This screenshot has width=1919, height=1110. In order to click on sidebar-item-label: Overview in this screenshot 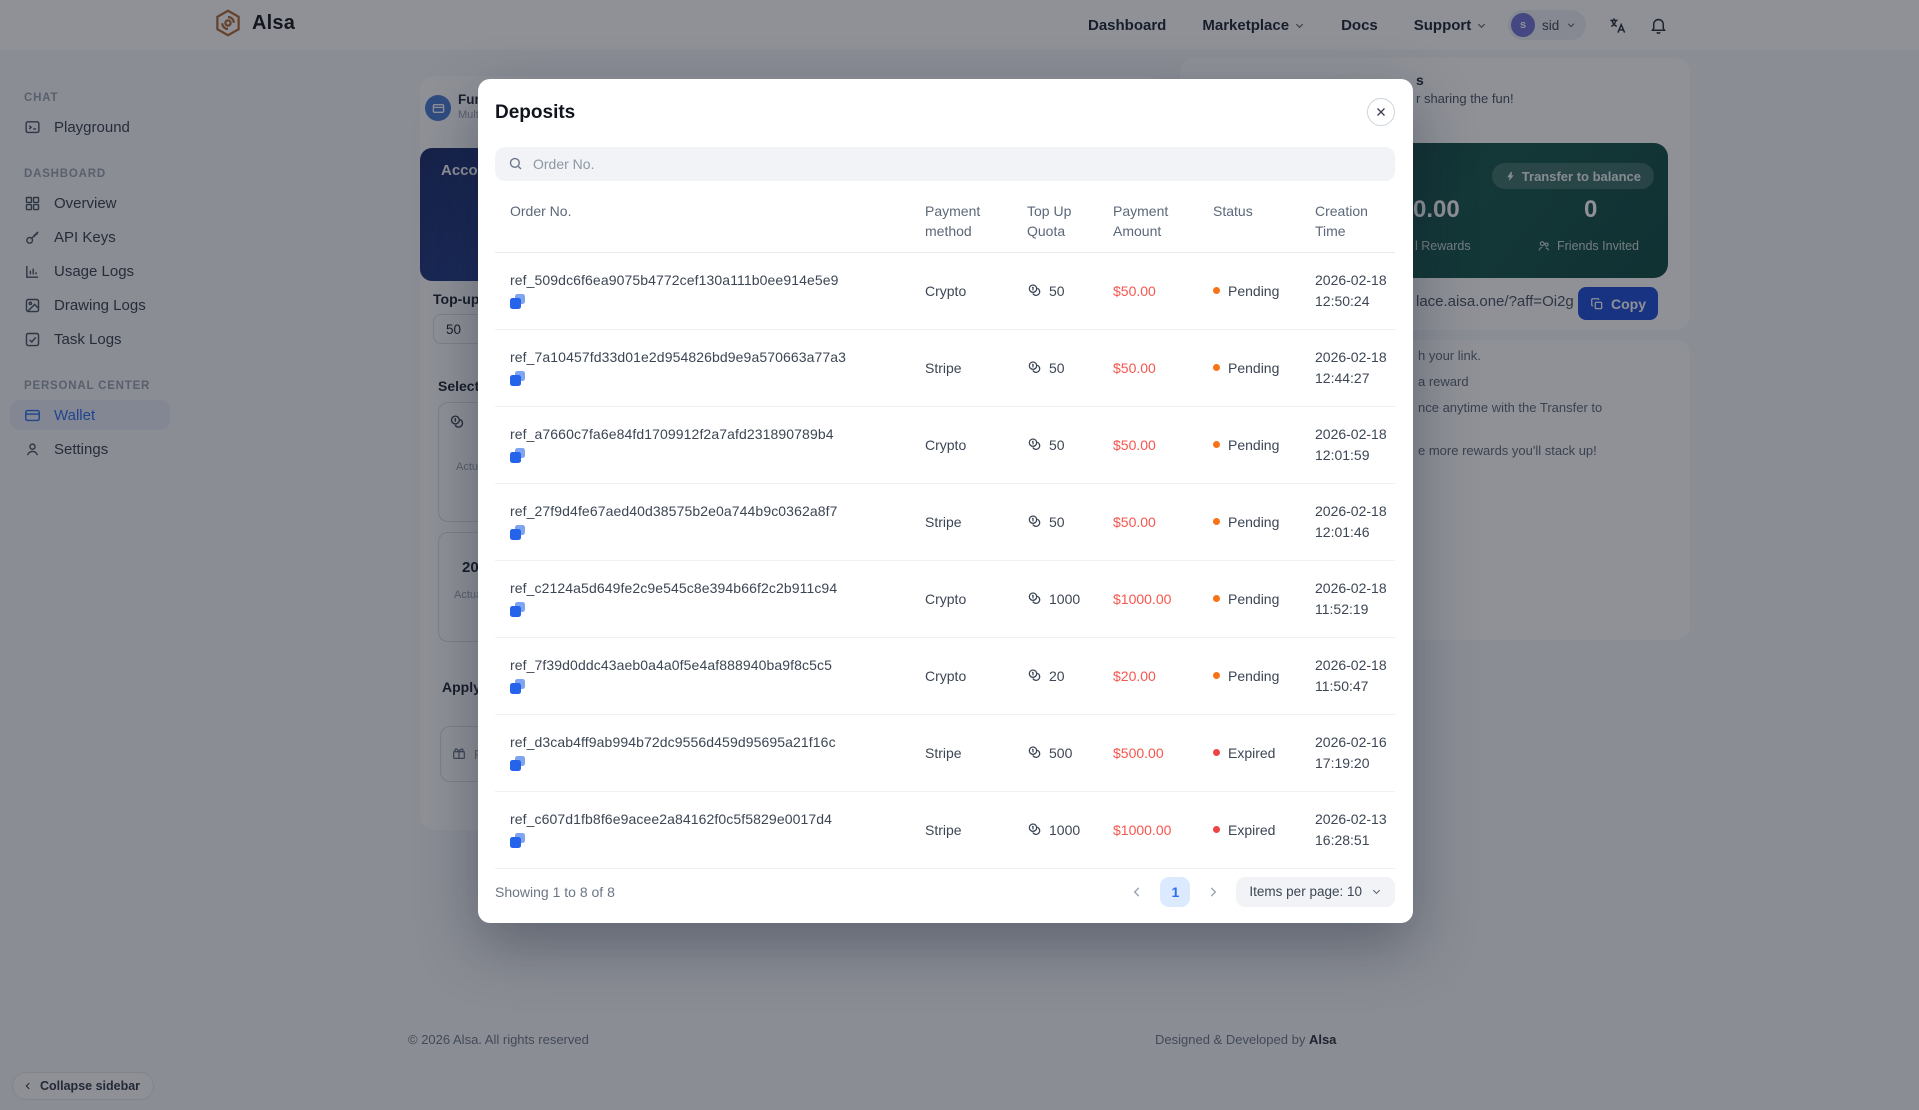, I will do `click(85, 203)`.